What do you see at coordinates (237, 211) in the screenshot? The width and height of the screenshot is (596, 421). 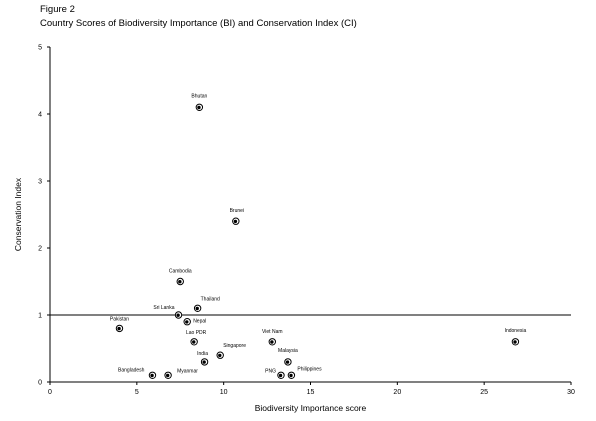 I see `data-label-brunei: Brunei` at bounding box center [237, 211].